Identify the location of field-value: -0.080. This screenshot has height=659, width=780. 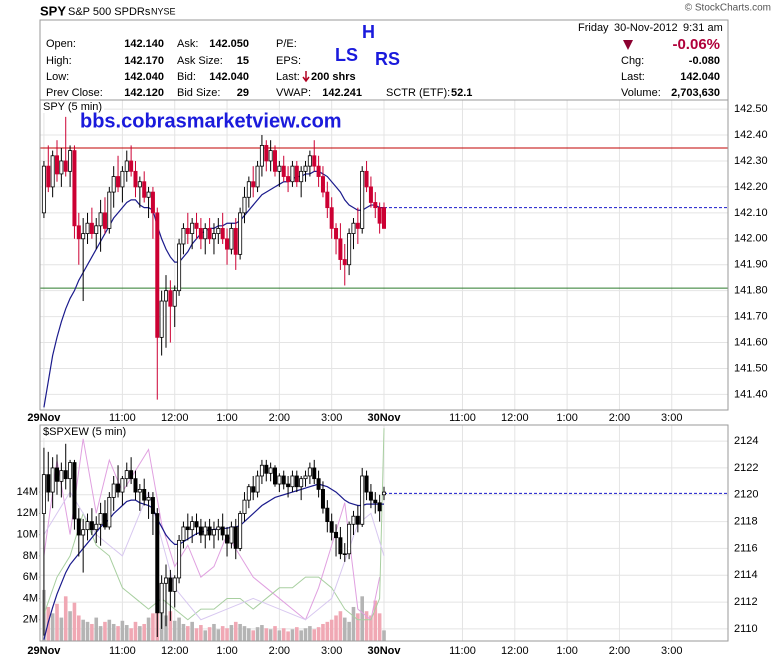
(704, 61).